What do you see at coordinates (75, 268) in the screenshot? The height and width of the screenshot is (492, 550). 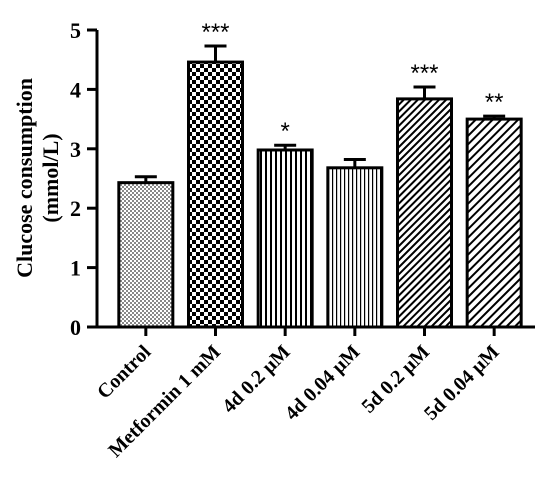 I see `y-tick-label: 1` at bounding box center [75, 268].